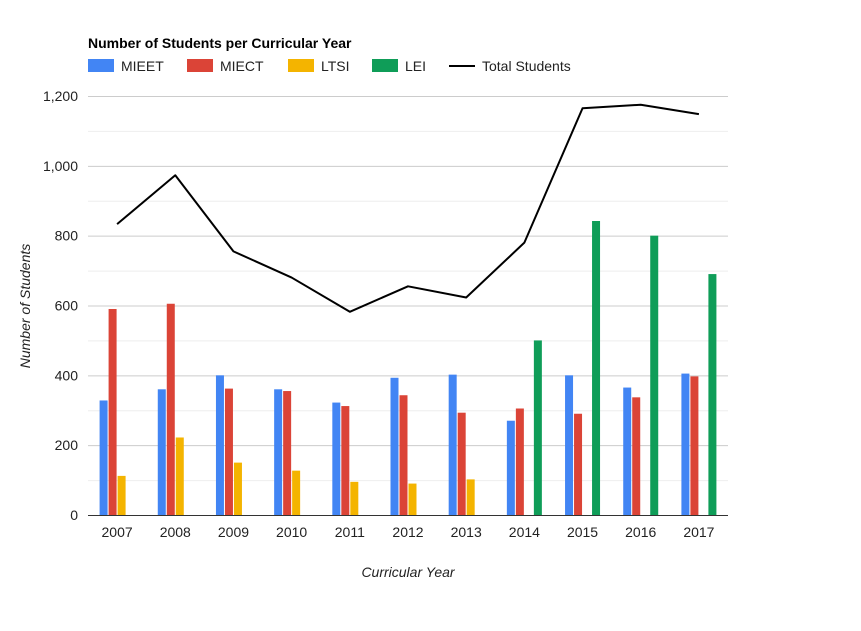  I want to click on bar-mieet-2016, so click(627, 451).